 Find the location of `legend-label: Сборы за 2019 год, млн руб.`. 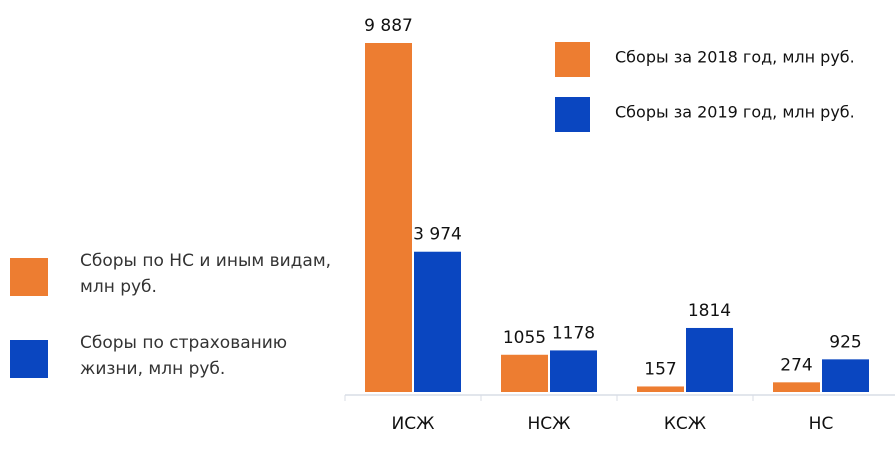

legend-label: Сборы за 2019 год, млн руб. is located at coordinates (735, 112).